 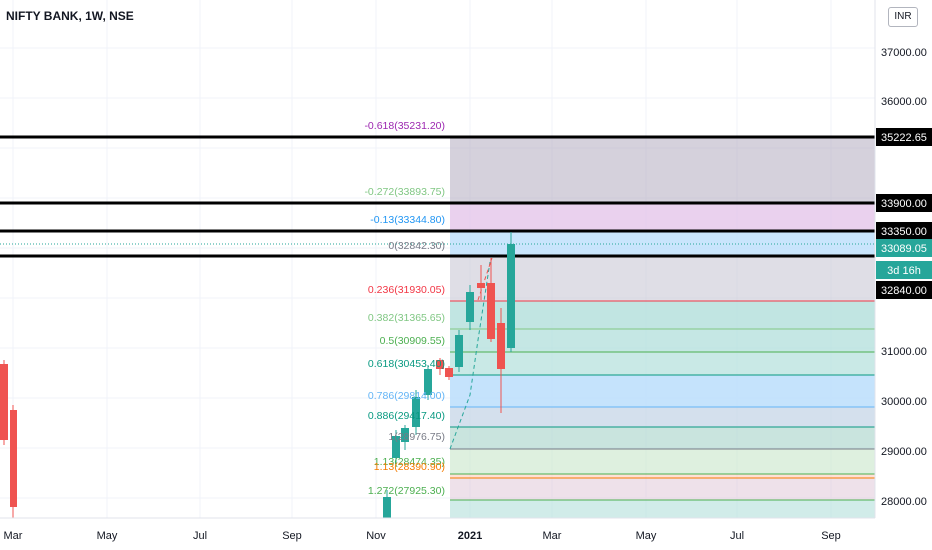 I want to click on fib-level-label: 0.382(31365.65), so click(x=406, y=318).